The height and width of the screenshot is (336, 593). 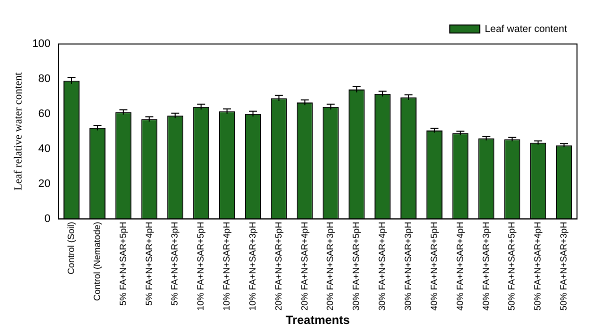 I want to click on x-tick-label: 50% FA+N+SAR+3pH, so click(x=563, y=266).